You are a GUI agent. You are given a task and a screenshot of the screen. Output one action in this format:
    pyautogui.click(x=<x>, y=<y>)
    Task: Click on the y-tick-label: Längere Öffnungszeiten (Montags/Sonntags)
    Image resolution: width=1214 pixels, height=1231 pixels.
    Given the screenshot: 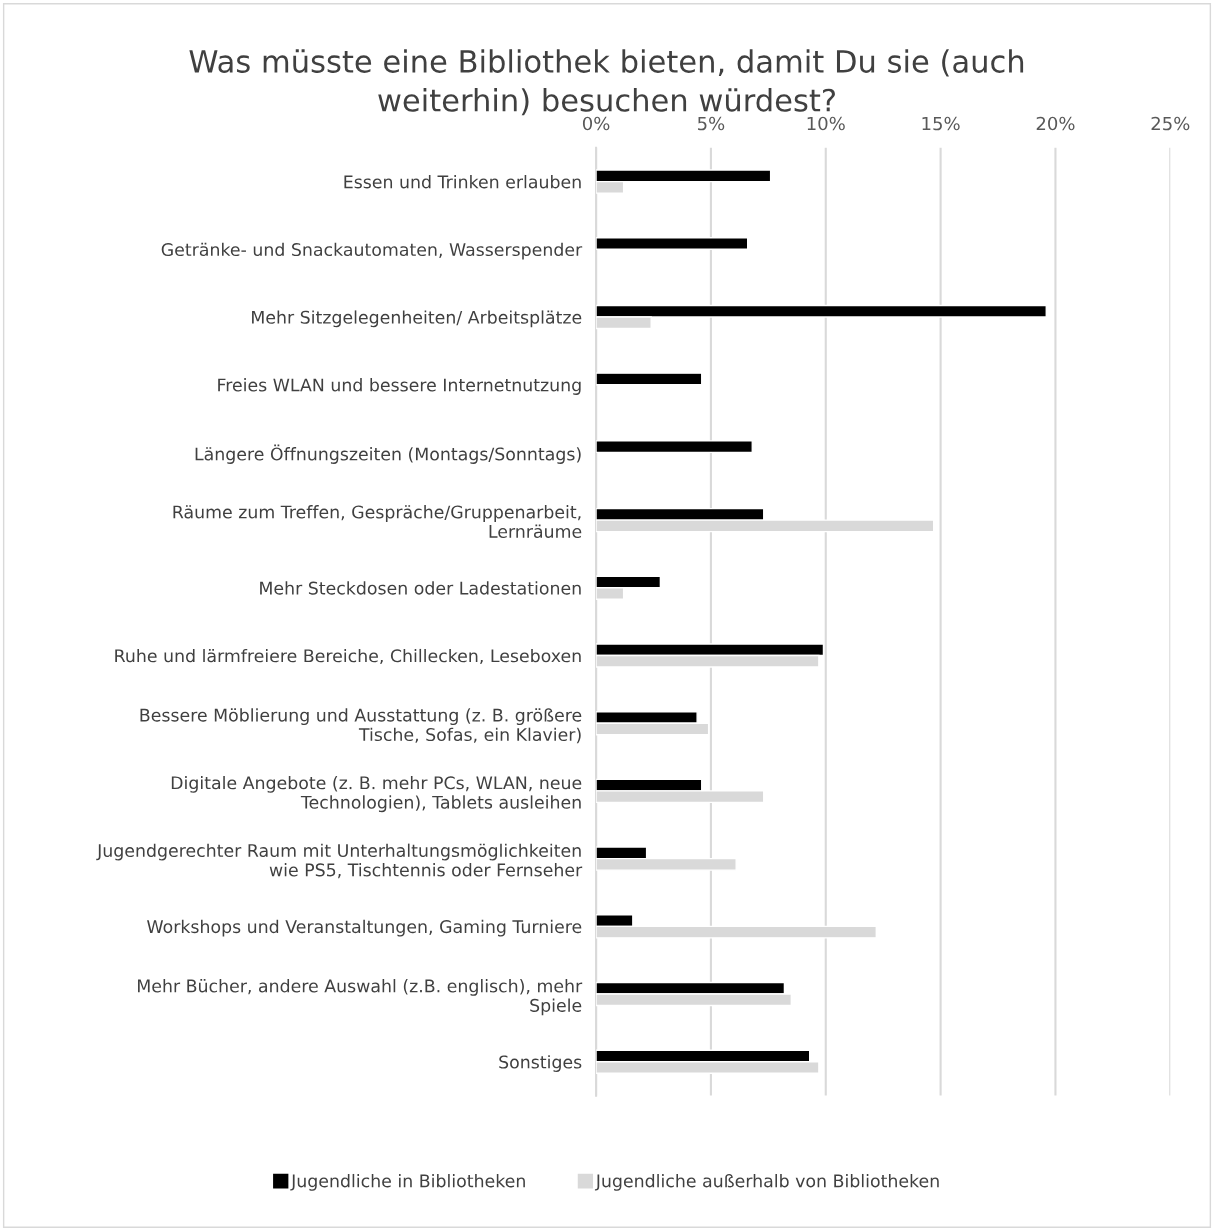 What is the action you would take?
    pyautogui.click(x=388, y=454)
    